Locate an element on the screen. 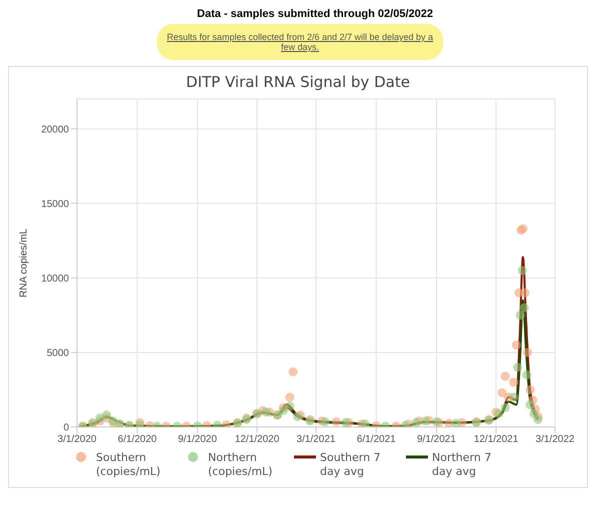 The height and width of the screenshot is (516, 600). x-tick-label: 6/1/2020 is located at coordinates (138, 440).